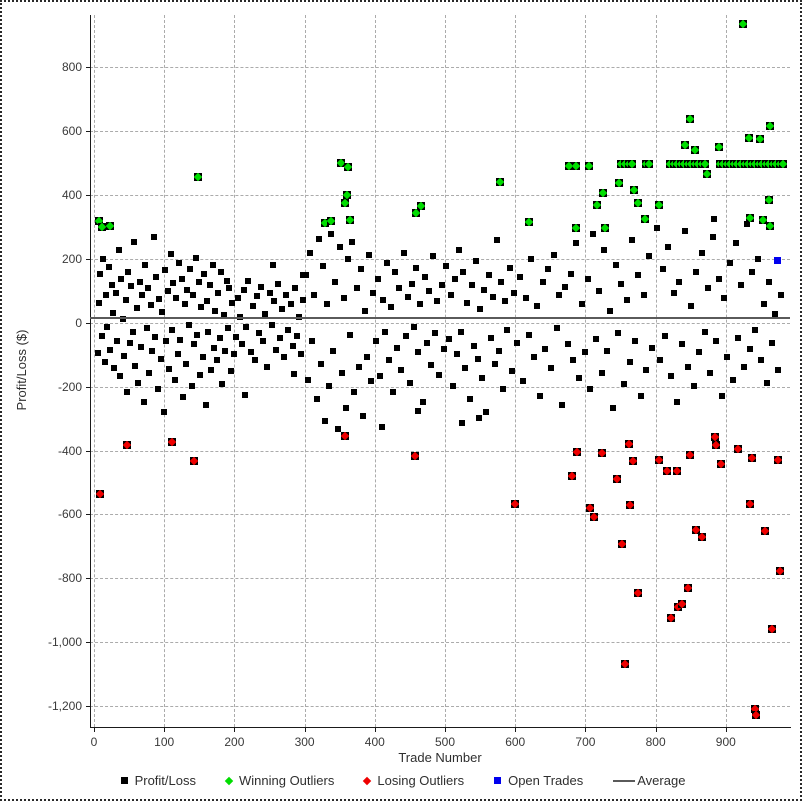 The width and height of the screenshot is (802, 801). I want to click on open-trades-marker-icon, so click(498, 780).